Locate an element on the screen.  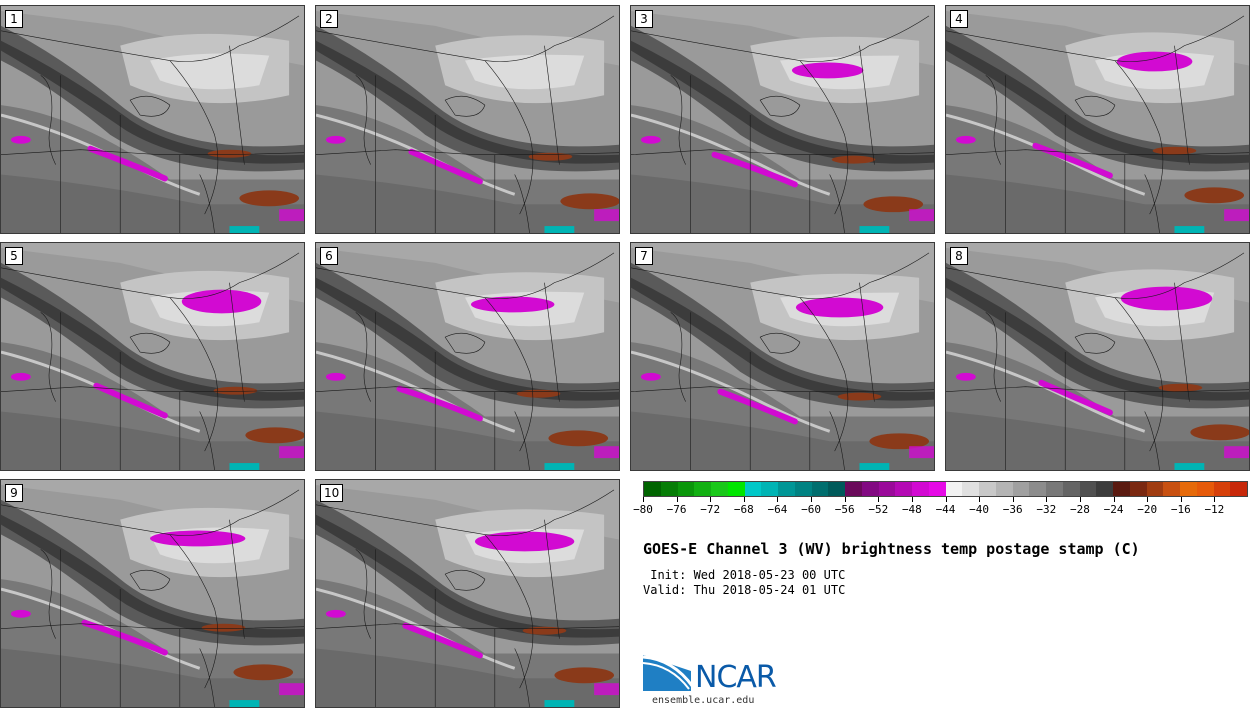
colorbar-tick-label: −44 is located at coordinates (945, 509).